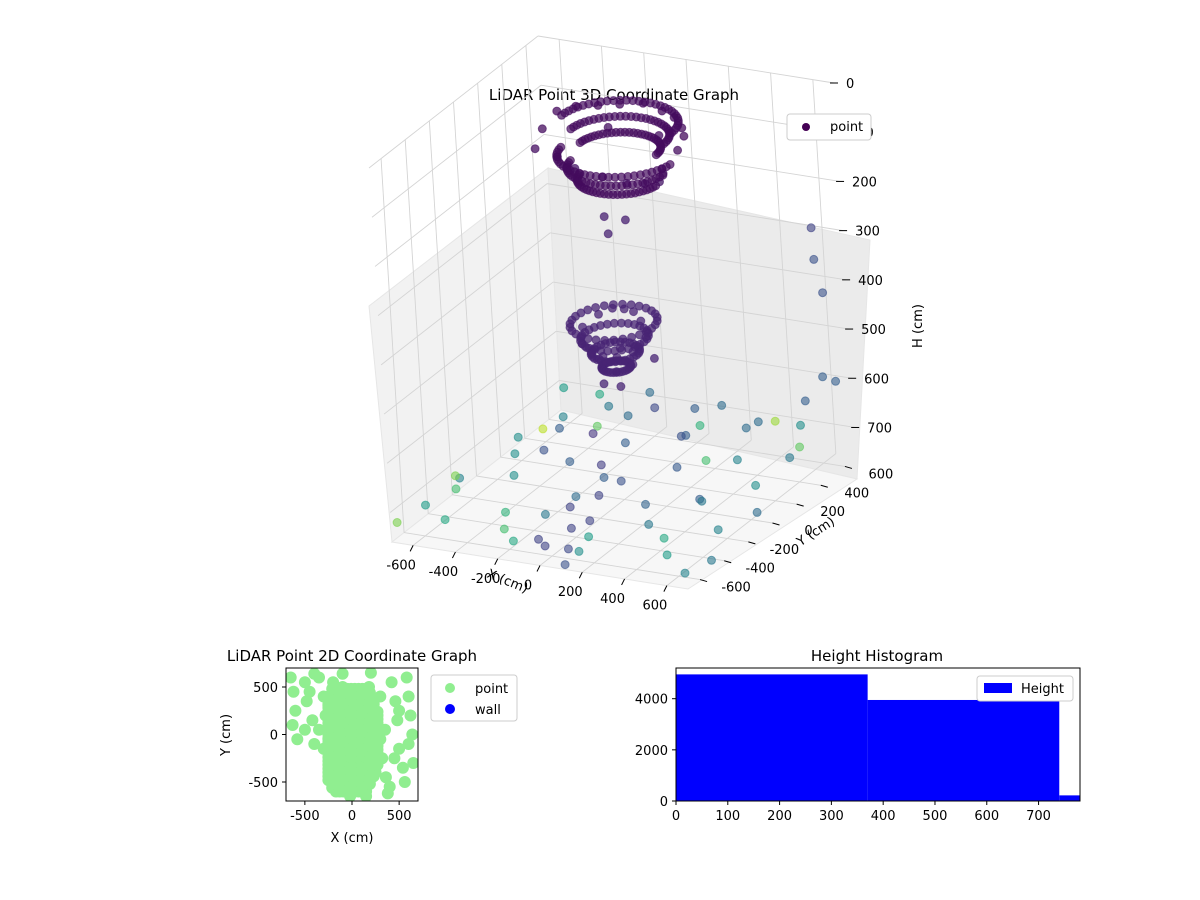 This screenshot has height=900, width=1200. I want to click on z-tick-label-3d: 500, so click(873, 330).